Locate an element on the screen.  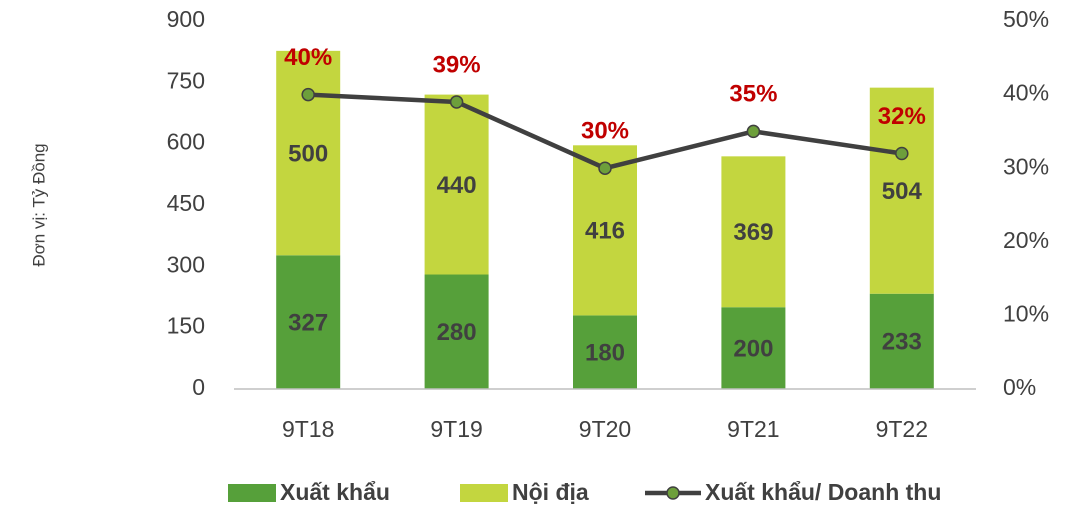
legend-label: Xuất khẩu is located at coordinates (335, 492).